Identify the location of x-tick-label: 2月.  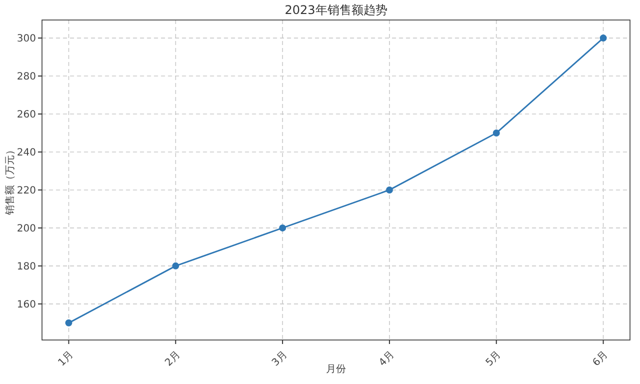
(173, 359).